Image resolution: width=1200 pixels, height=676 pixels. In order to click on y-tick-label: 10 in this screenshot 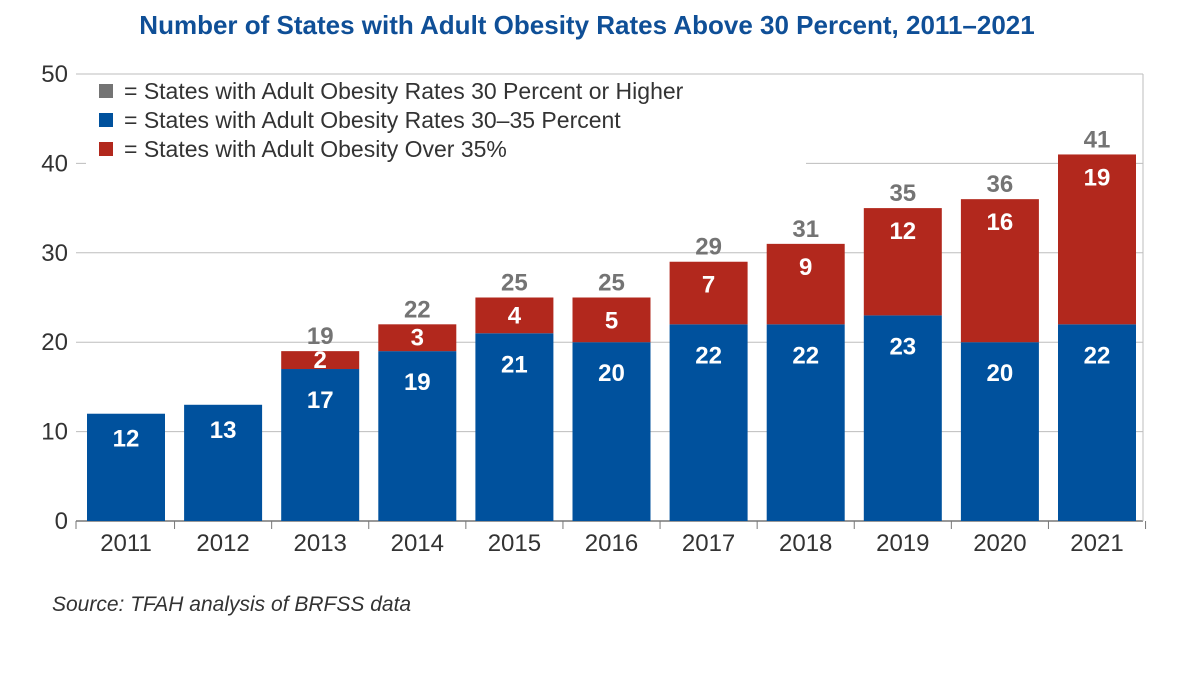, I will do `click(54, 432)`.